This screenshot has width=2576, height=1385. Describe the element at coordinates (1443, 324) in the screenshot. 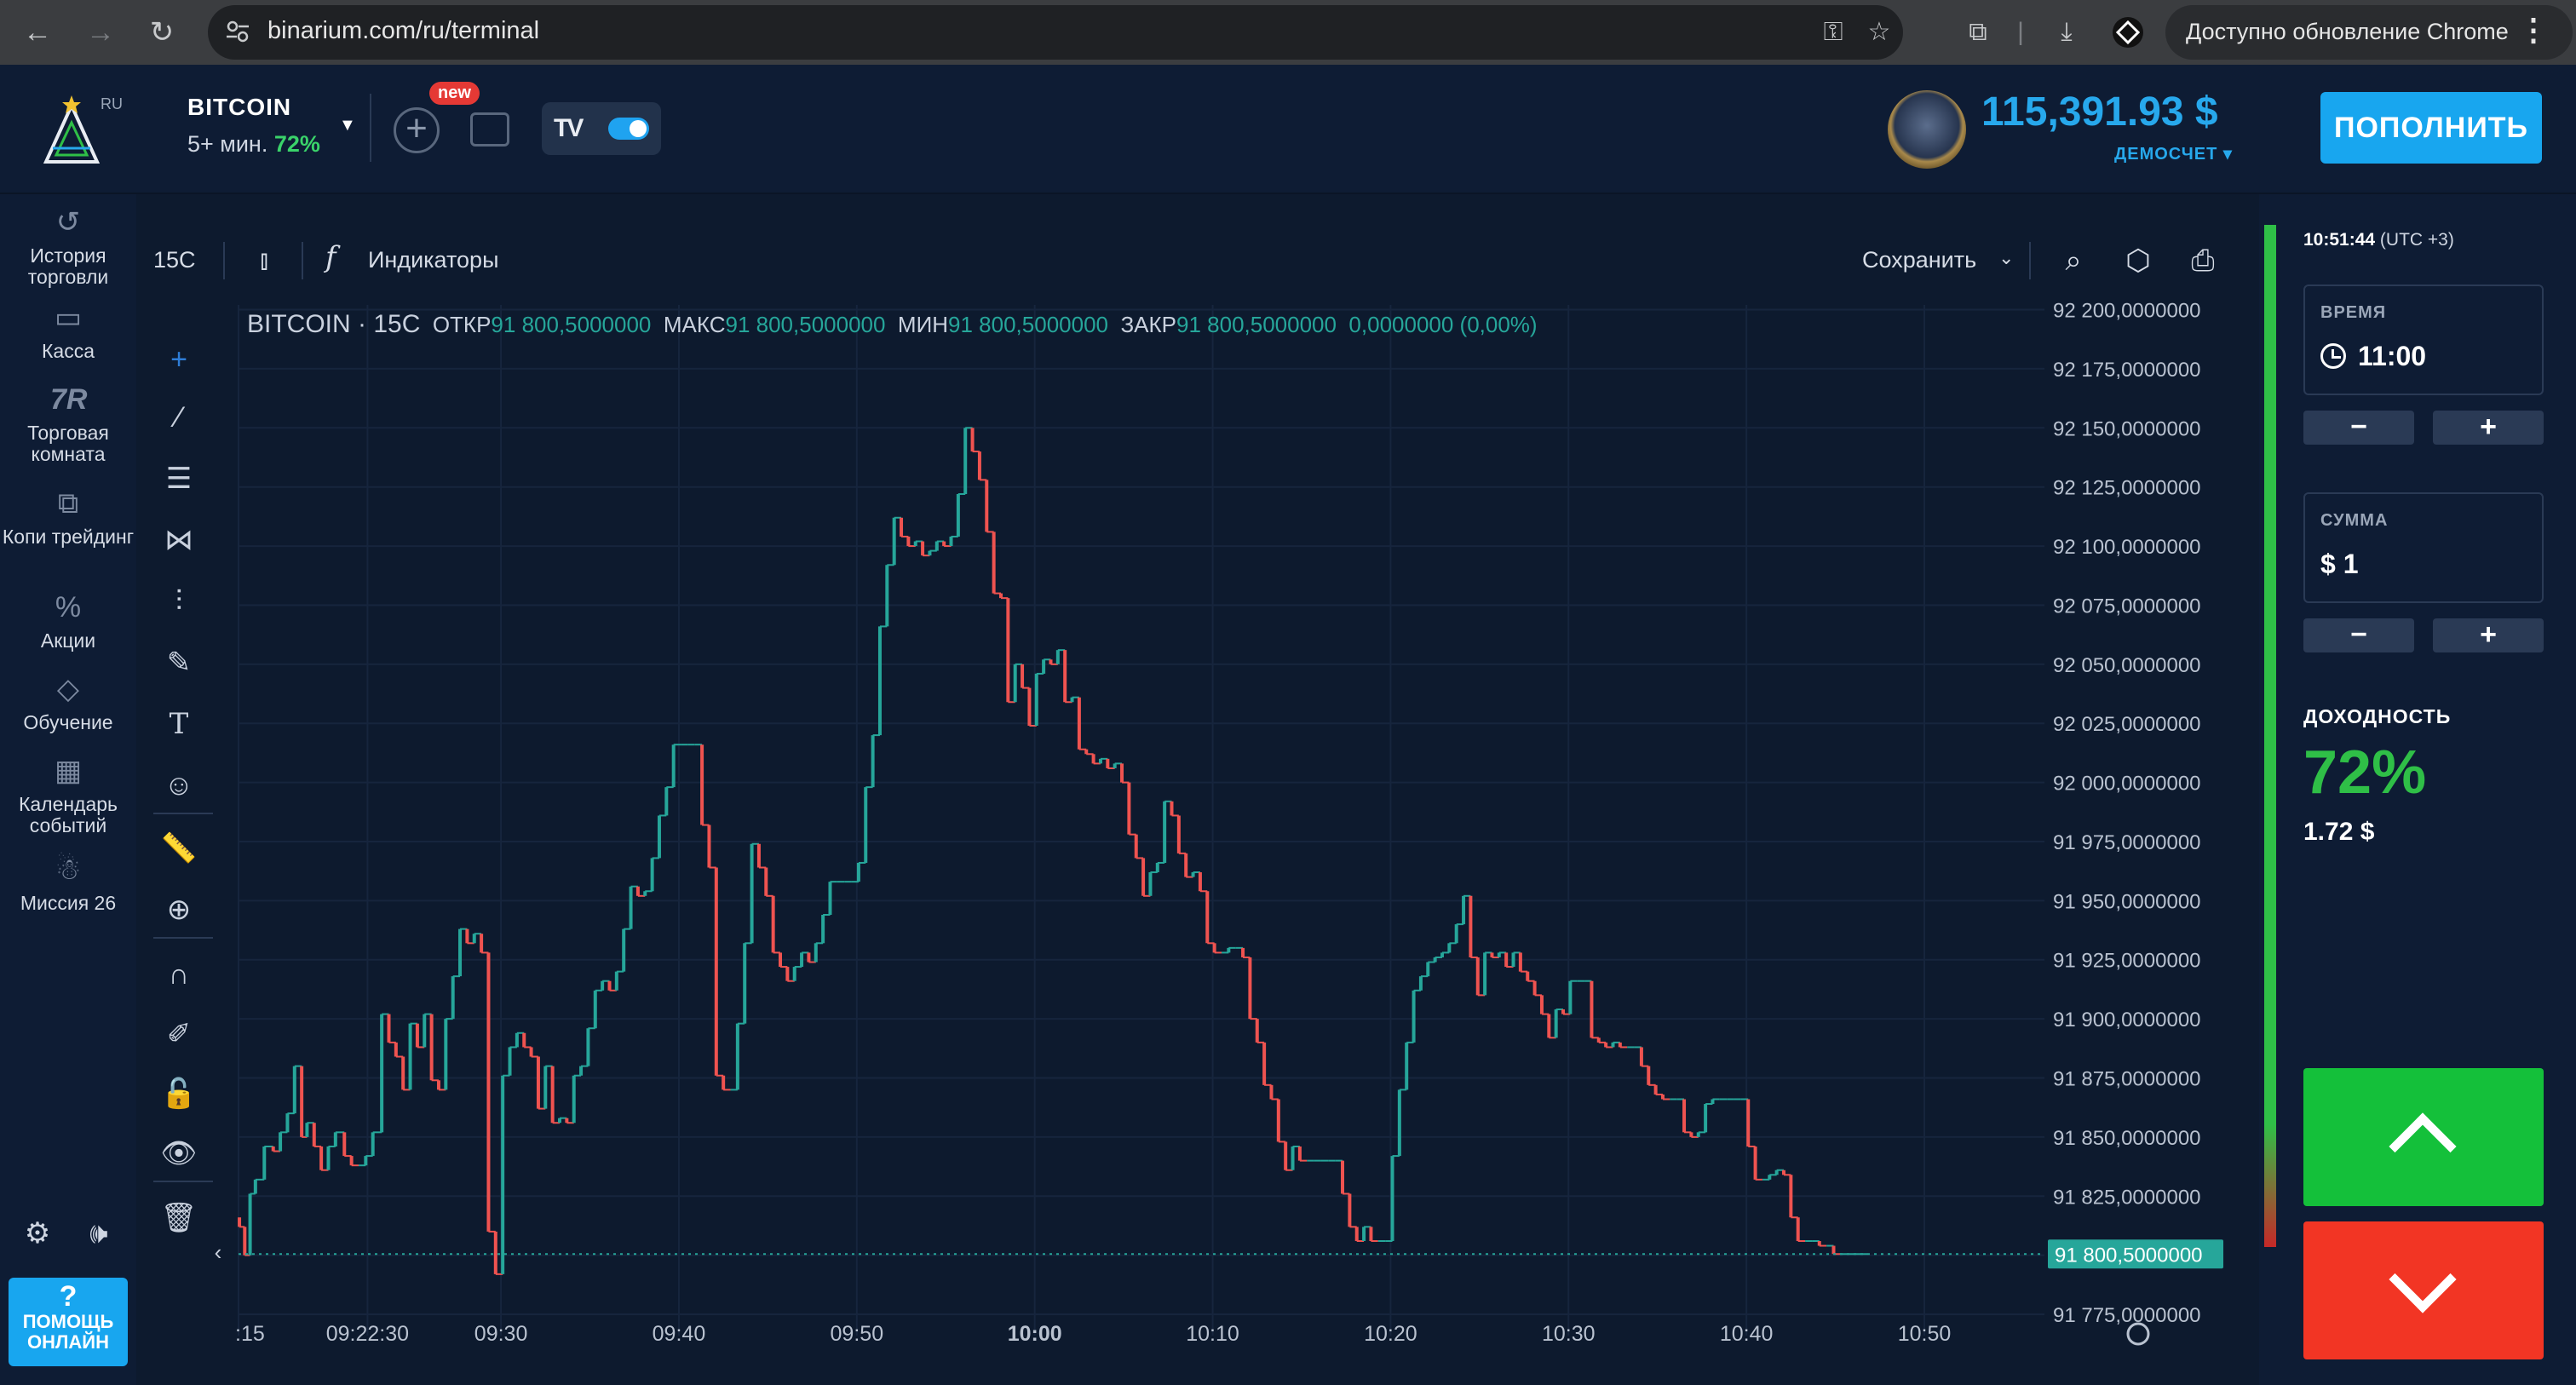

I see `legend-change-value: 0,0000000 (0,00%)` at that location.